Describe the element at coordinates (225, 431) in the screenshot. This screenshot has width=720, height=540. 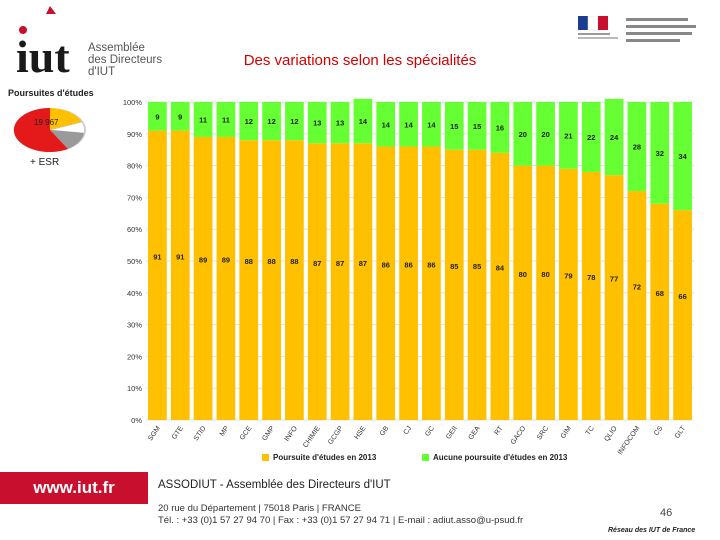
I see `x-tick-label: MP` at that location.